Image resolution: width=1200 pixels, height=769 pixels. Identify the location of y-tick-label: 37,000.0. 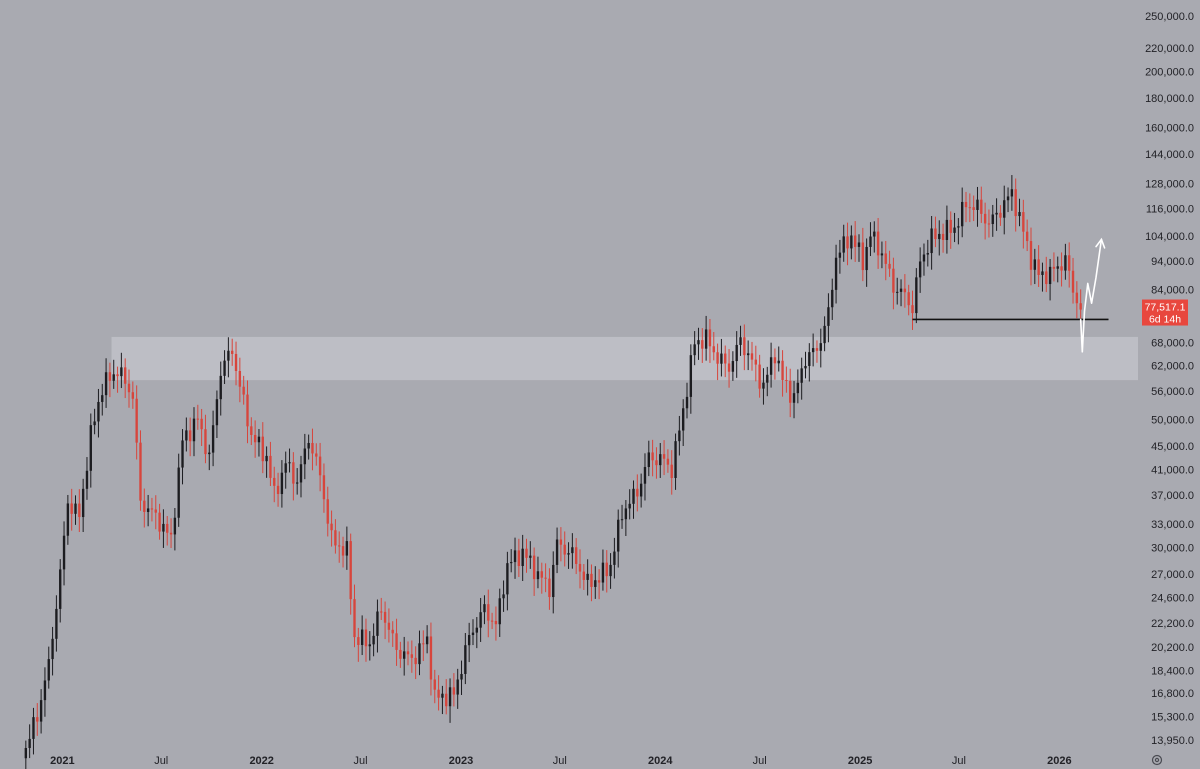
(1172, 496).